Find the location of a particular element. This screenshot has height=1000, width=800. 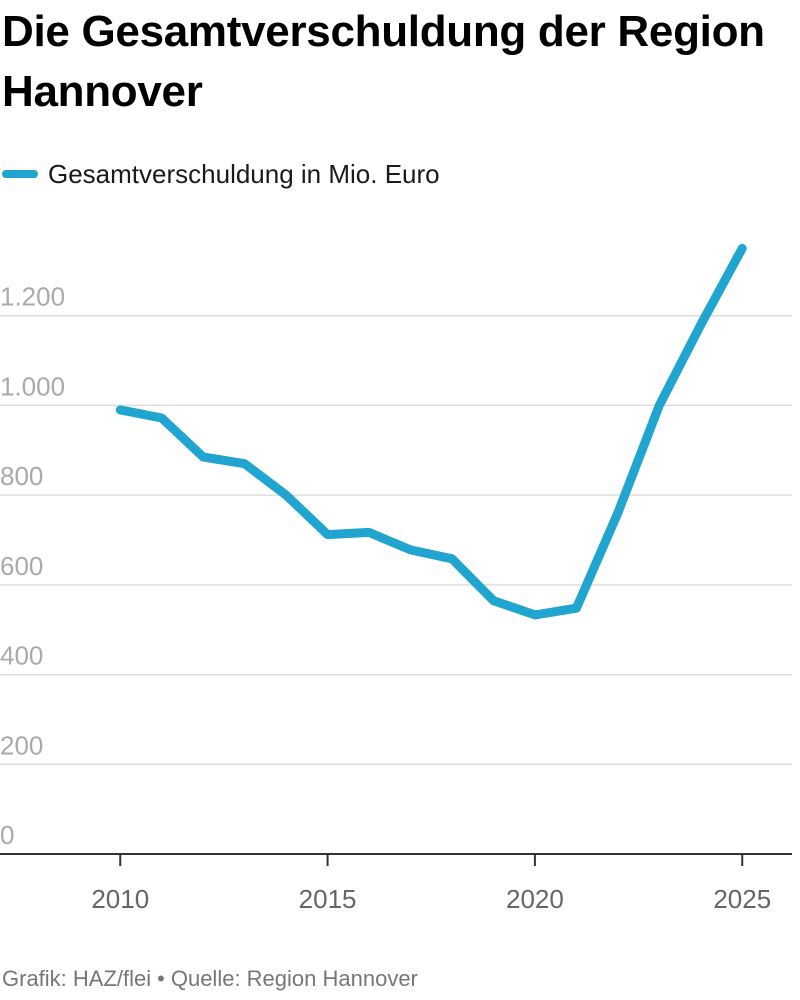

y-tick-label: 600 is located at coordinates (21, 566).